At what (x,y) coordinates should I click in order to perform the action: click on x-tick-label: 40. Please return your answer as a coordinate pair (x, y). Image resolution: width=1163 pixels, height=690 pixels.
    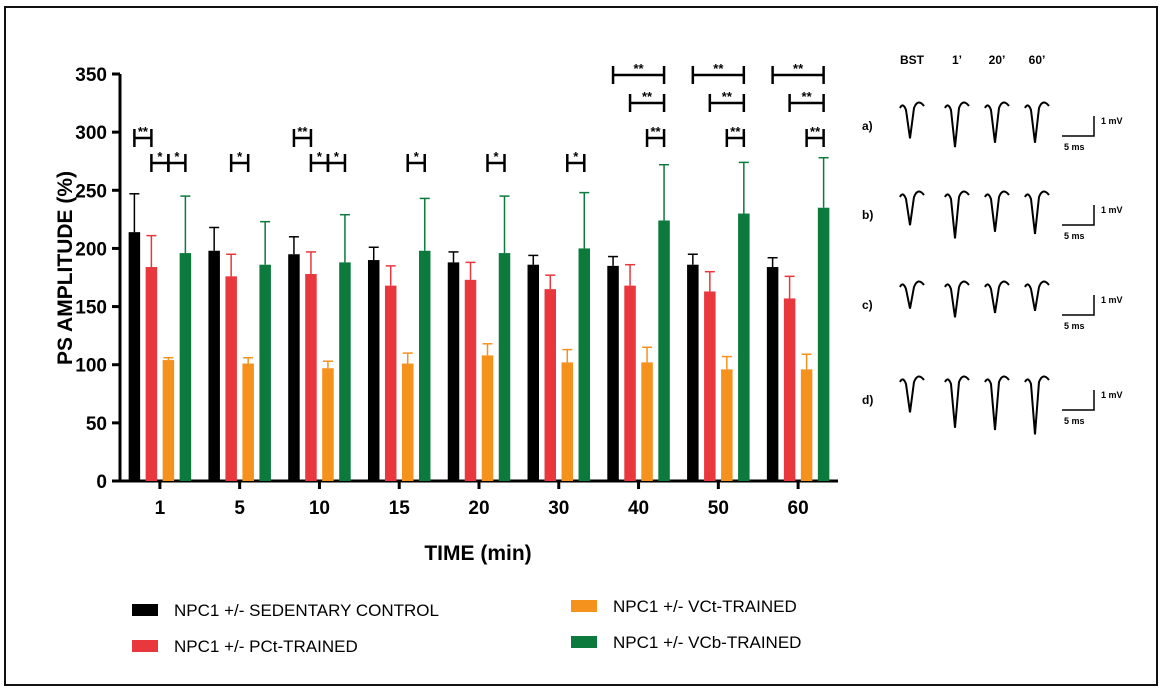
    Looking at the image, I should click on (638, 508).